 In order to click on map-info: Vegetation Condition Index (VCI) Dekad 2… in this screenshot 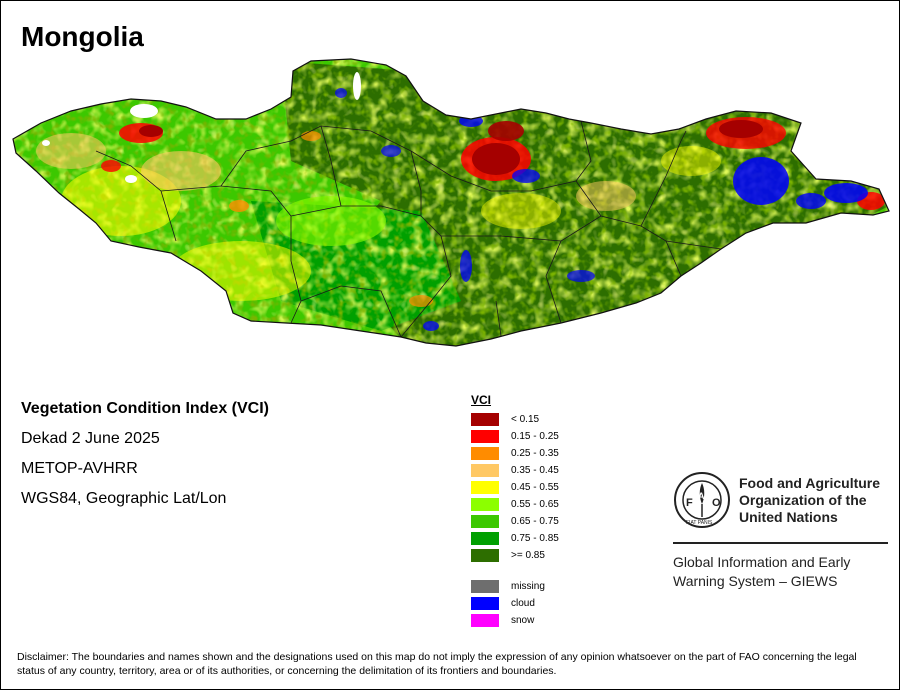, I will do `click(145, 457)`.